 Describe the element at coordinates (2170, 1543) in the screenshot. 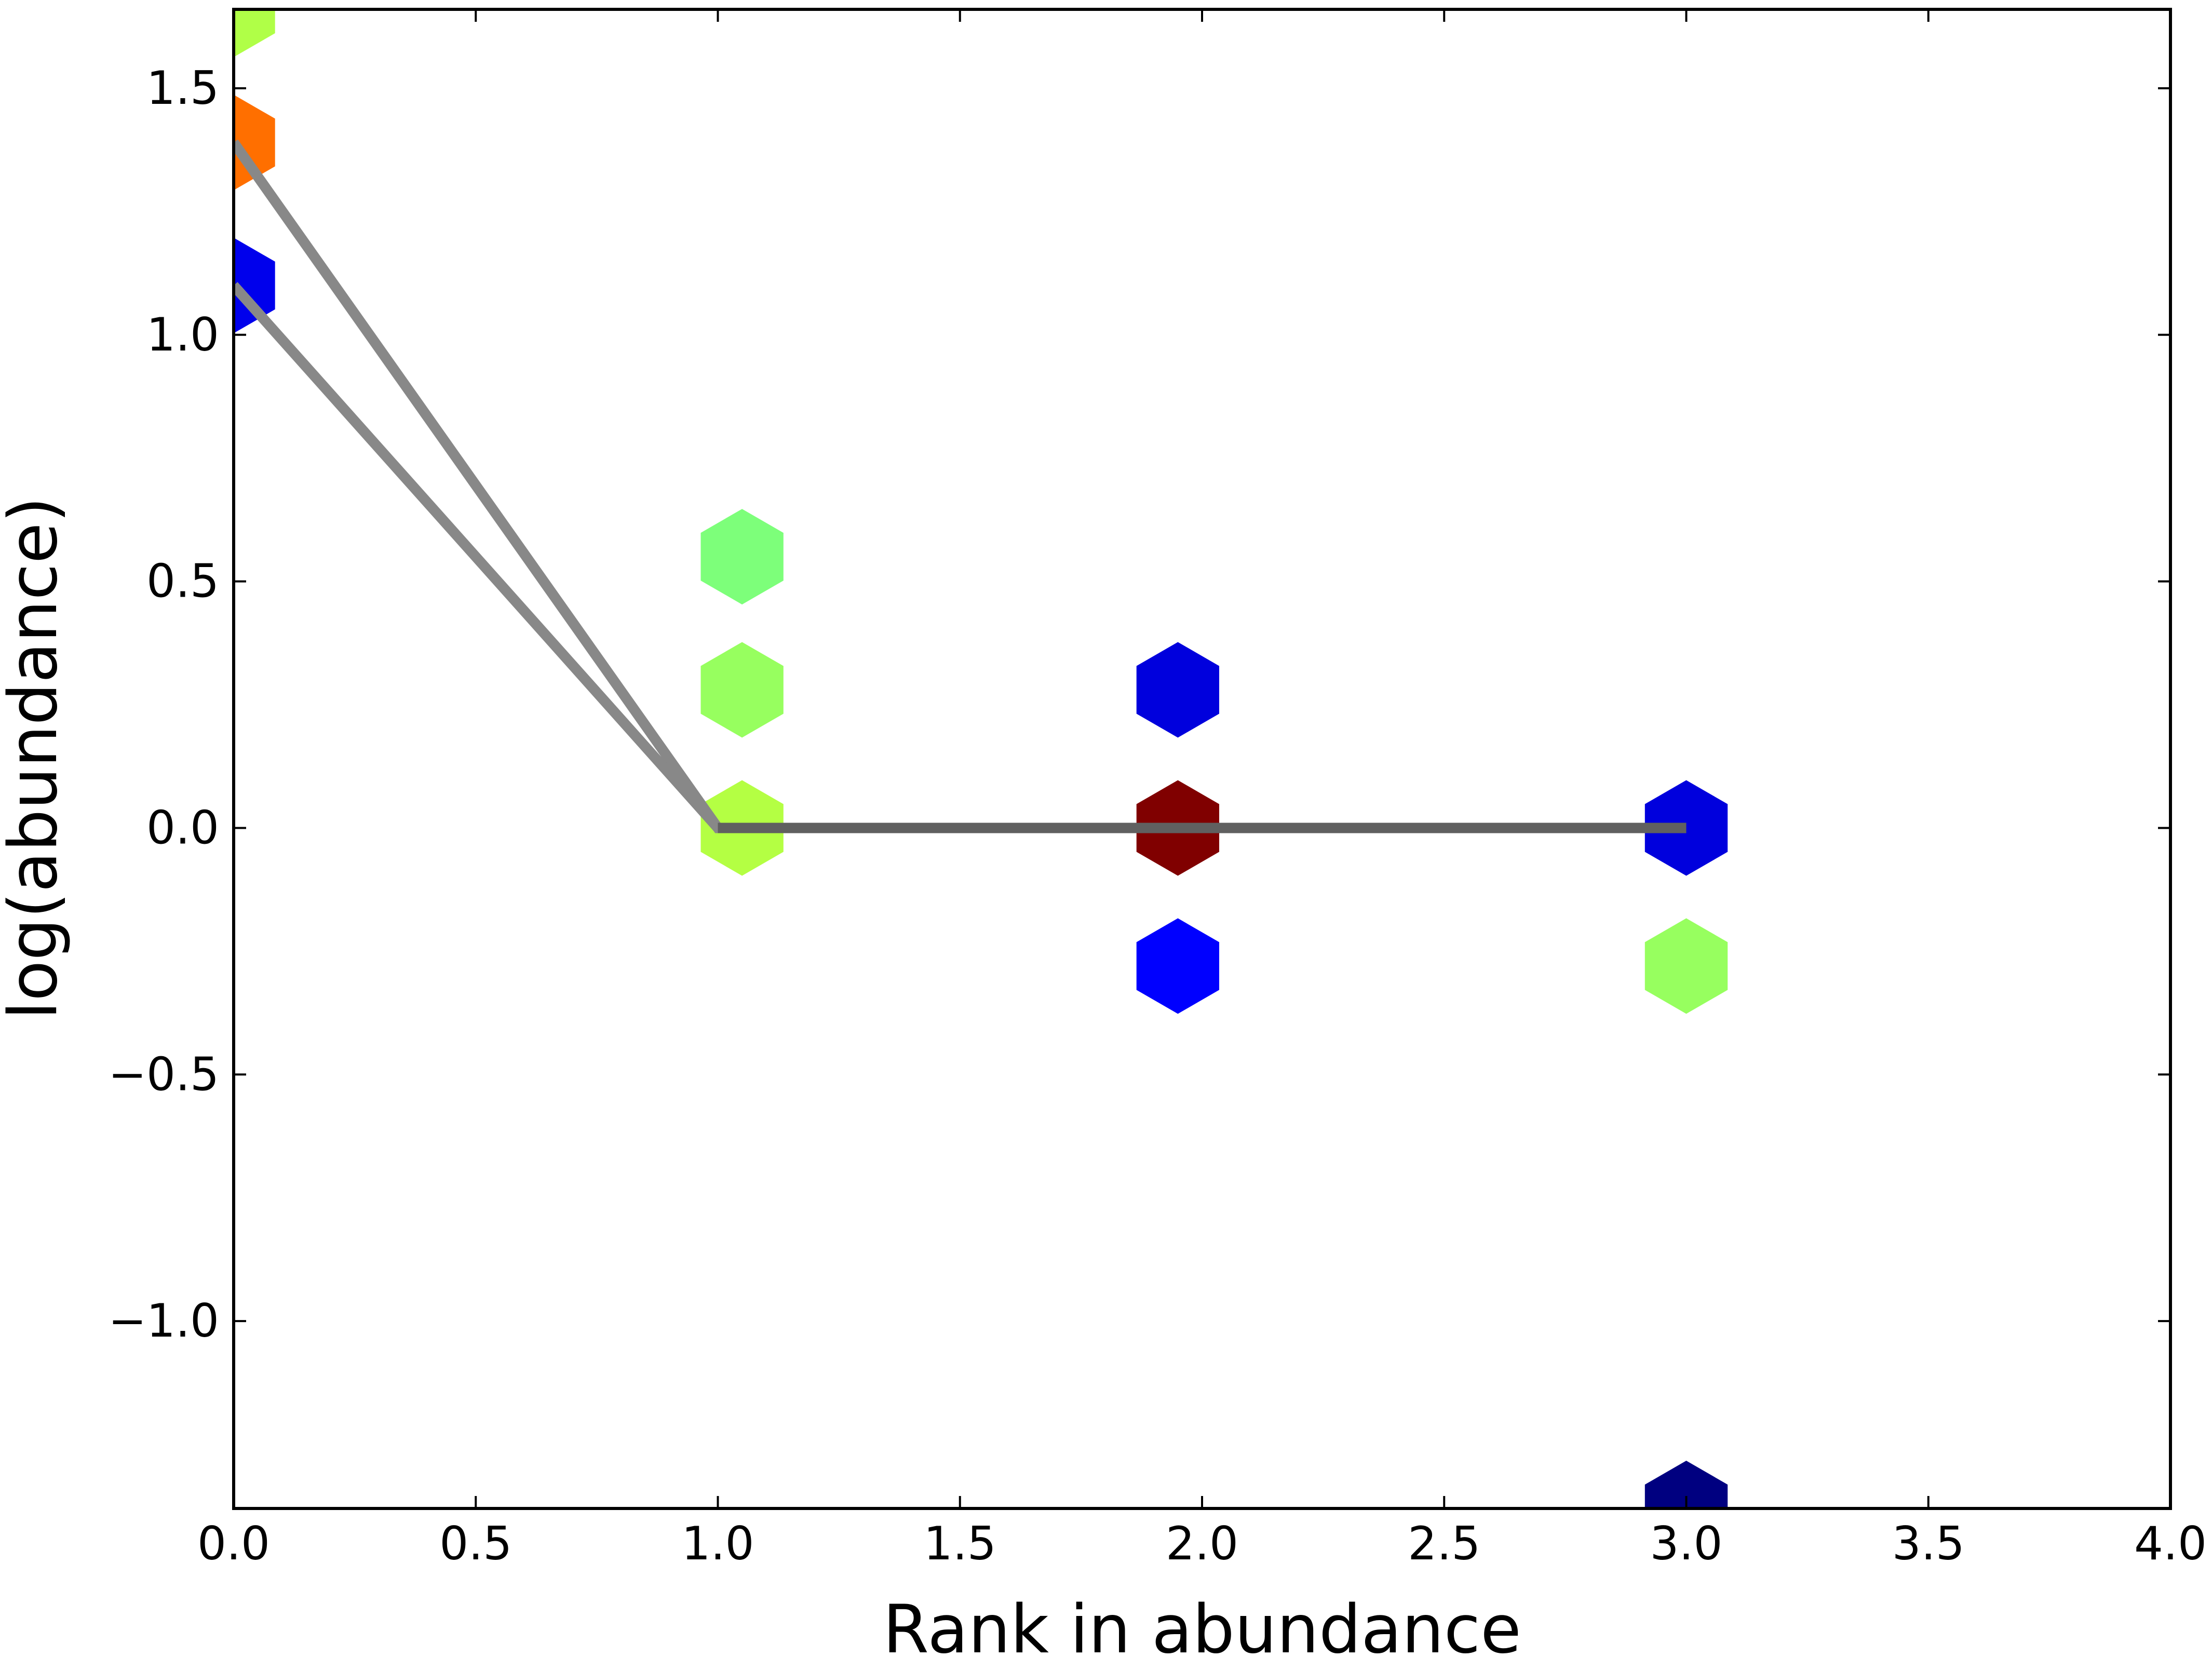

I see `x-tick-label: 4.0` at that location.